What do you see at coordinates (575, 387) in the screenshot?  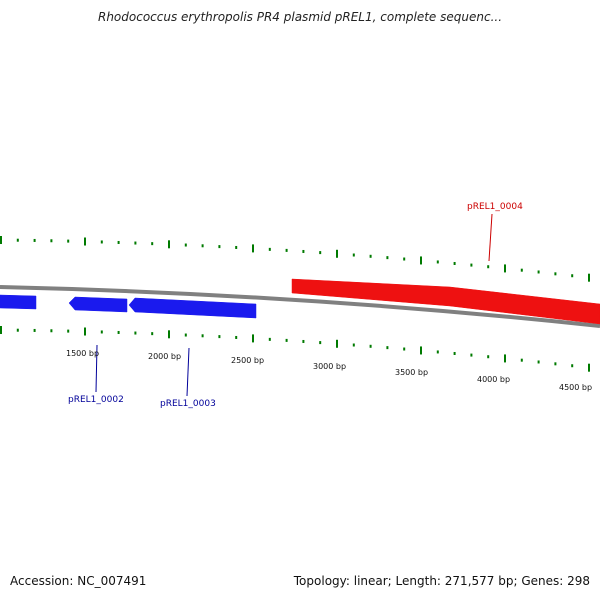 I see `ruler-label: 4500 bp` at bounding box center [575, 387].